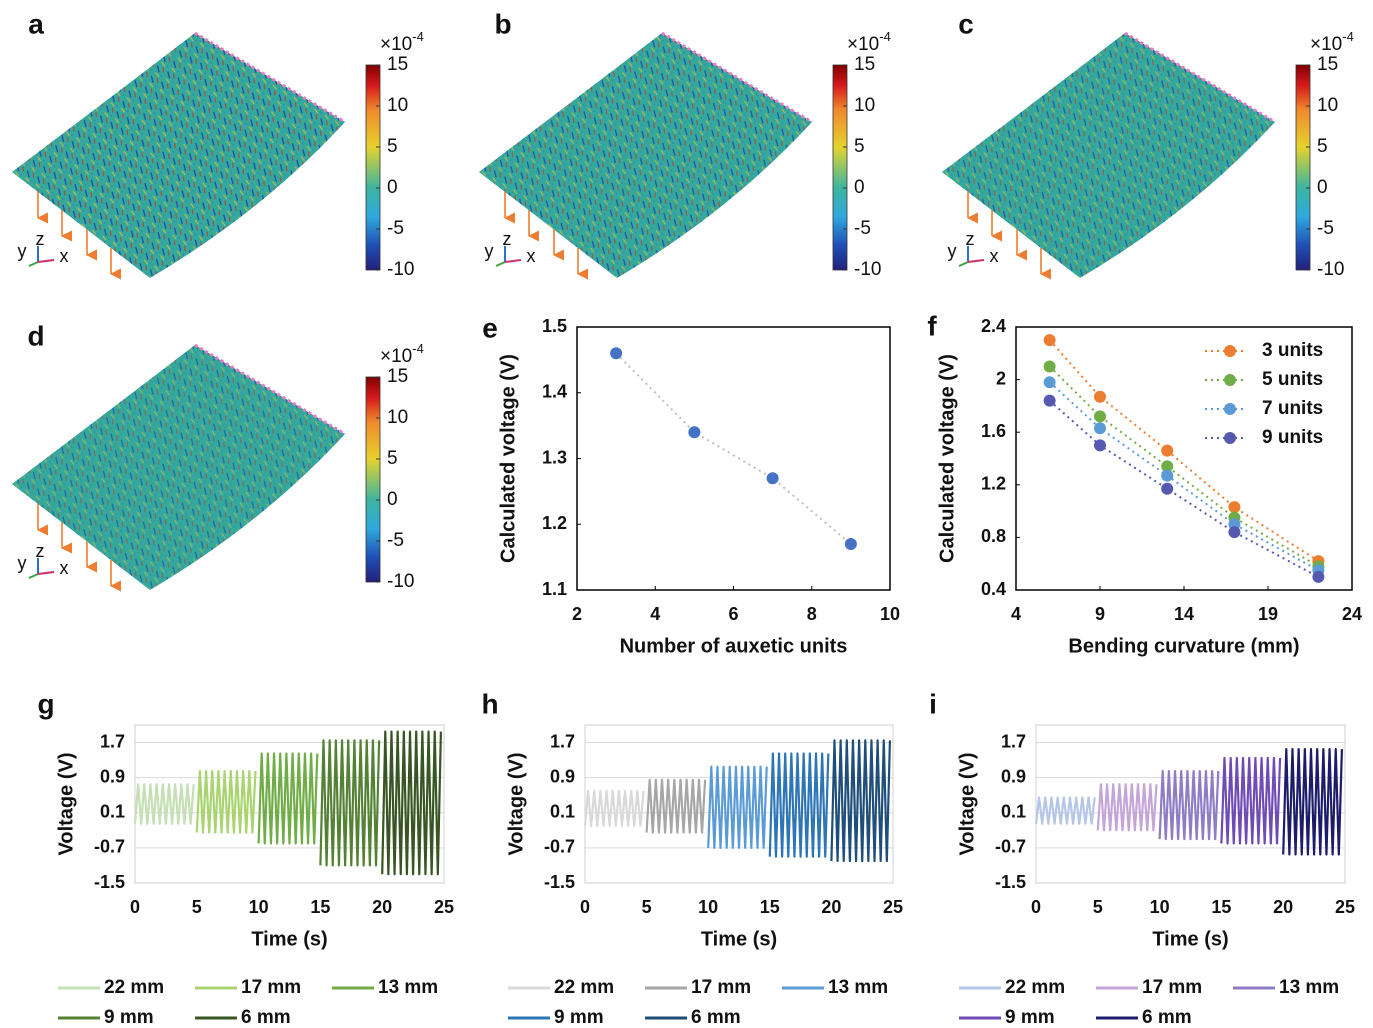 Image resolution: width=1373 pixels, height=1028 pixels. What do you see at coordinates (932, 325) in the screenshot?
I see `panel-label: f` at bounding box center [932, 325].